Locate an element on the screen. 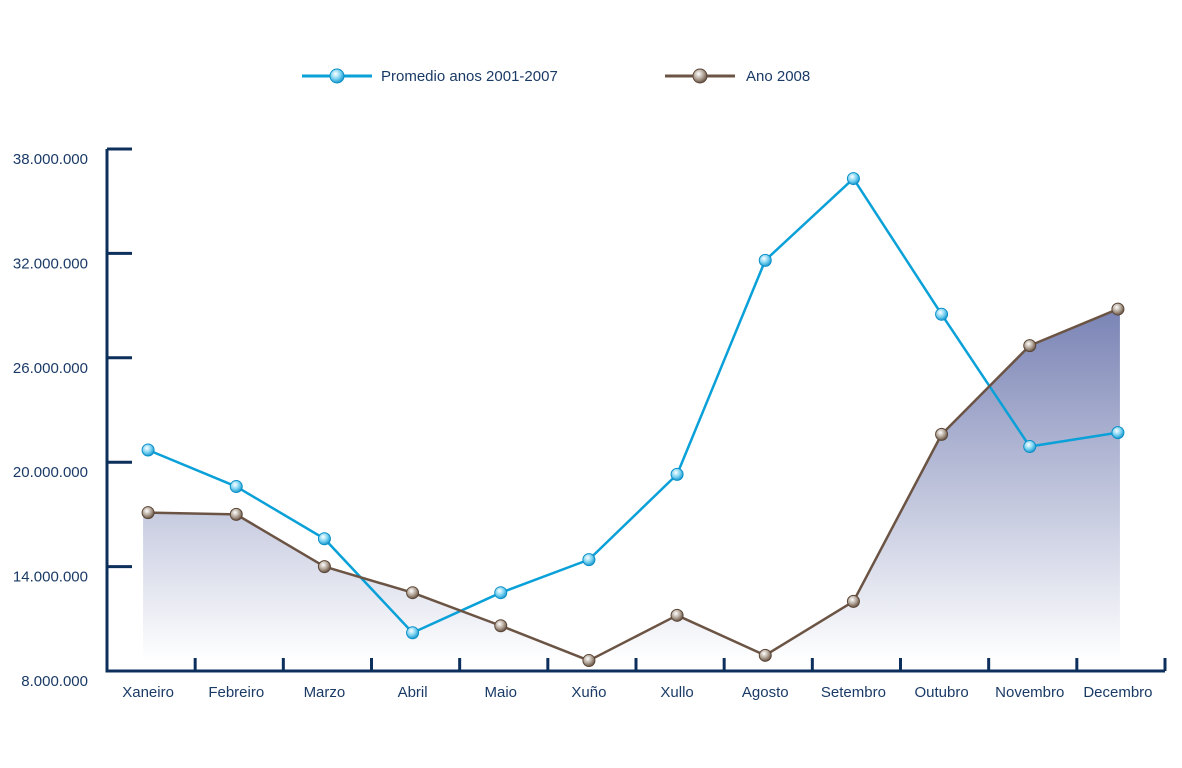  x-tick-label: Marzo is located at coordinates (325, 692).